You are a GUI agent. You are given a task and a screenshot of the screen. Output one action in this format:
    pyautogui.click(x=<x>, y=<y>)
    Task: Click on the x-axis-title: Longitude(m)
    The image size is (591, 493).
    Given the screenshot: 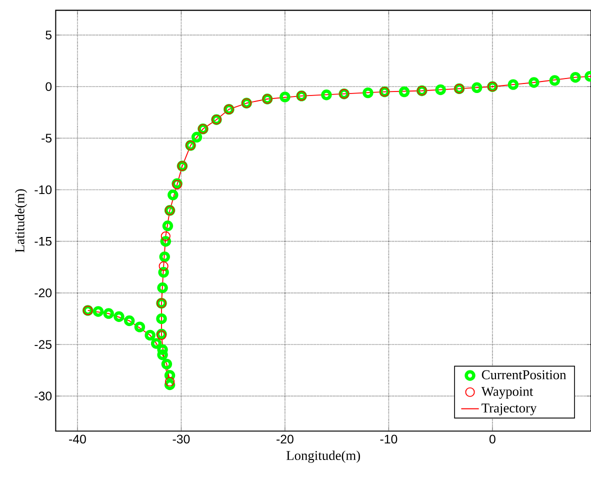 What is the action you would take?
    pyautogui.click(x=323, y=456)
    